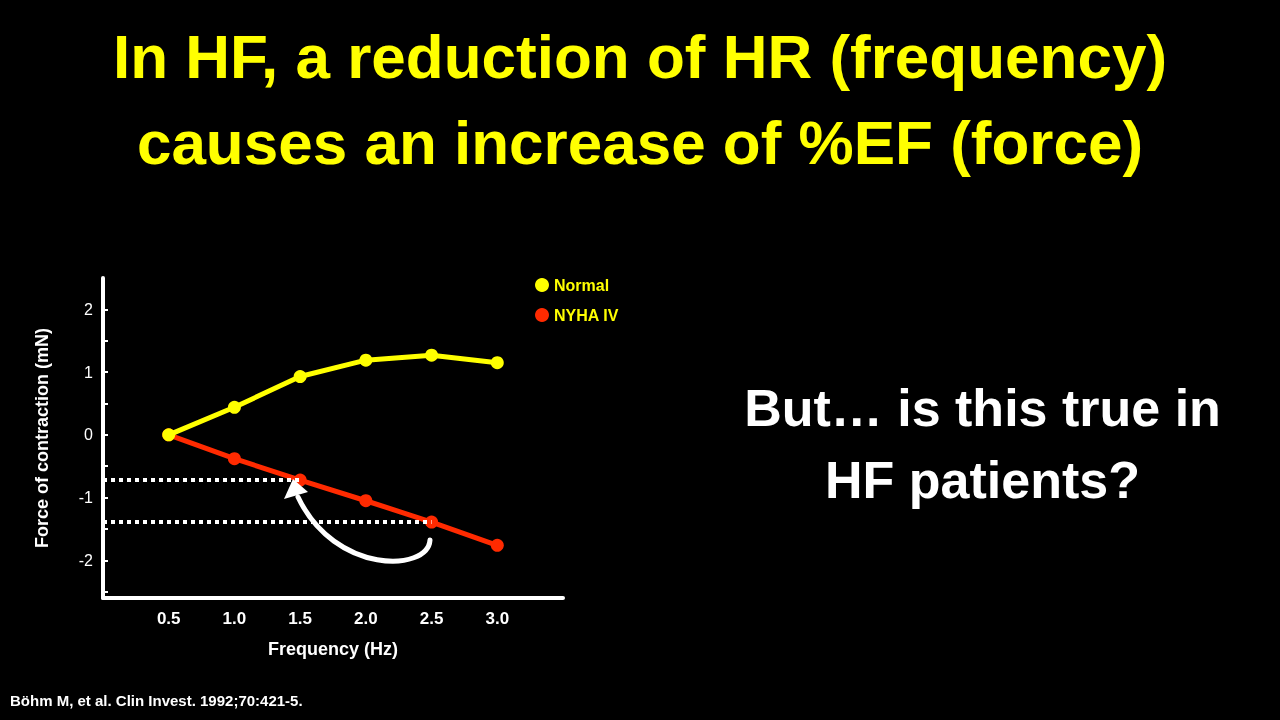  I want to click on x-tick-label: 1.5, so click(300, 618).